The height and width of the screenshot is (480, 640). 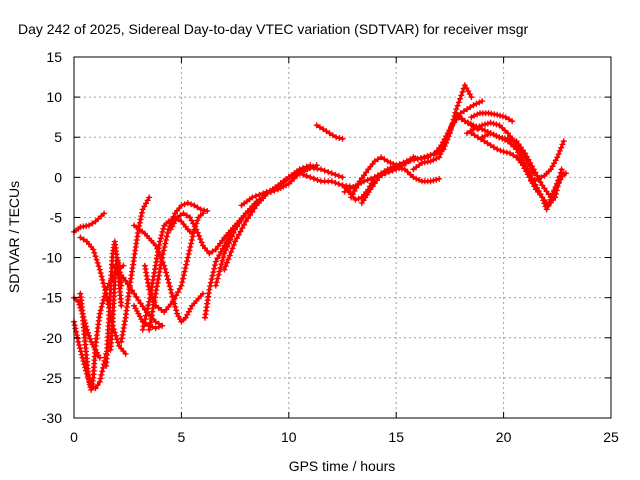 I want to click on x-tick-label: 0, so click(x=74, y=437).